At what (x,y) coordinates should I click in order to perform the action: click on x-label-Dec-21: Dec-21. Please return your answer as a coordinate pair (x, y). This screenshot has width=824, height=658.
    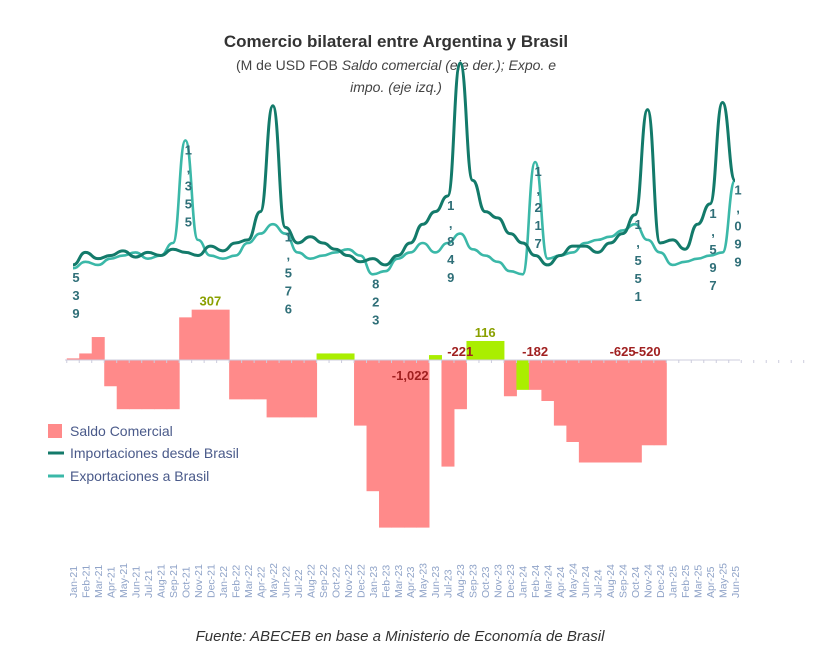
    Looking at the image, I should click on (211, 581).